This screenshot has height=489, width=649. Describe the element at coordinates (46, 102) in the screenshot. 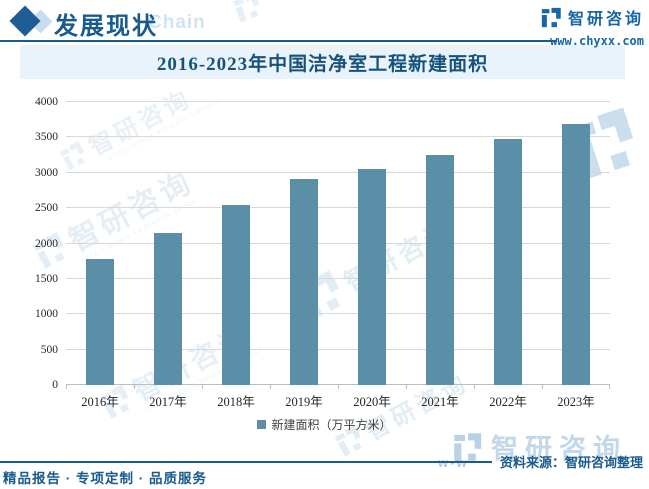

I see `y-tick-label: 4000` at that location.